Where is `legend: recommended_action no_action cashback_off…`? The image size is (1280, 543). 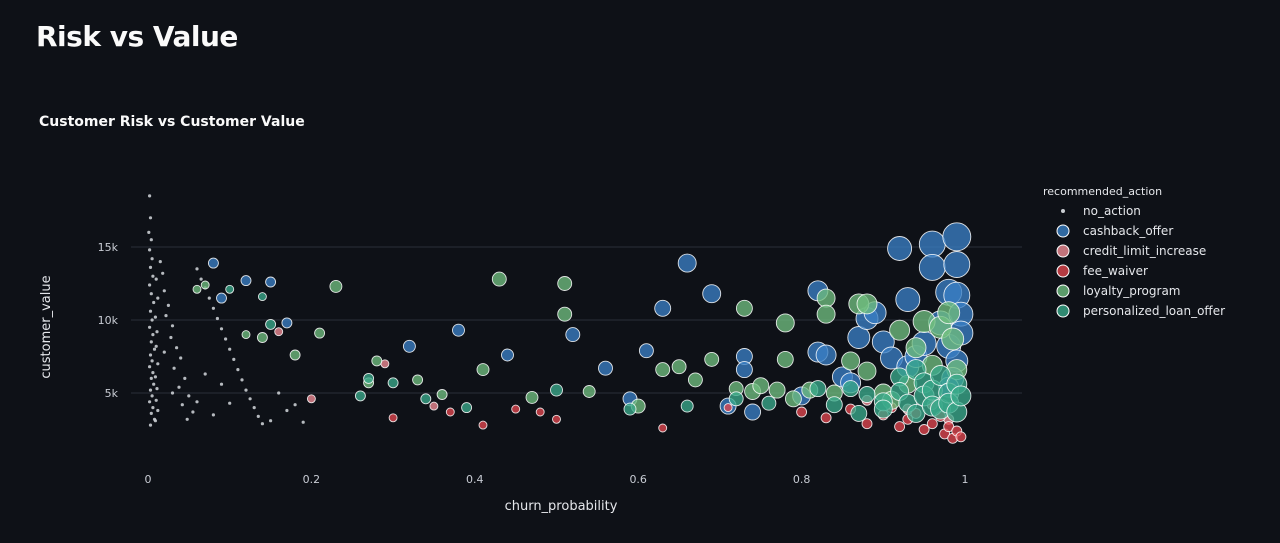
legend: recommended_action no_action cashback_off… is located at coordinates (1134, 251).